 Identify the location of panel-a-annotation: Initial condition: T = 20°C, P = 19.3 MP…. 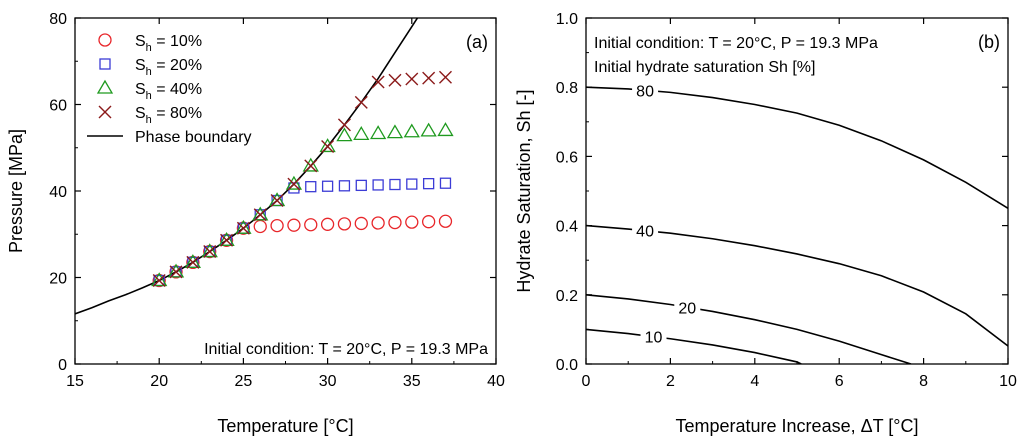
(346, 349).